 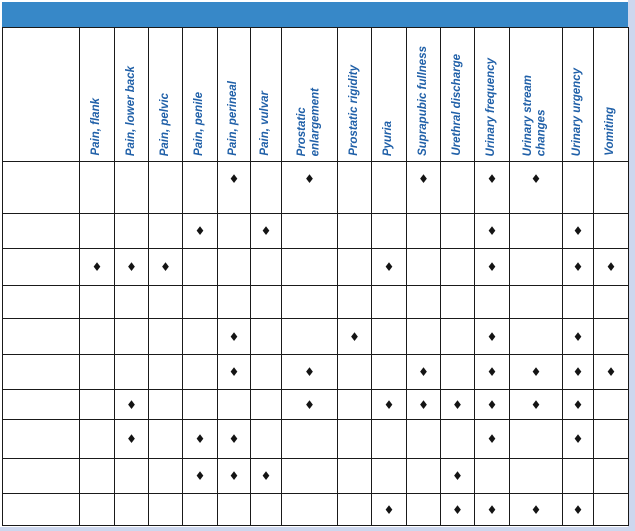 What do you see at coordinates (317, 14) in the screenshot?
I see `title-bar` at bounding box center [317, 14].